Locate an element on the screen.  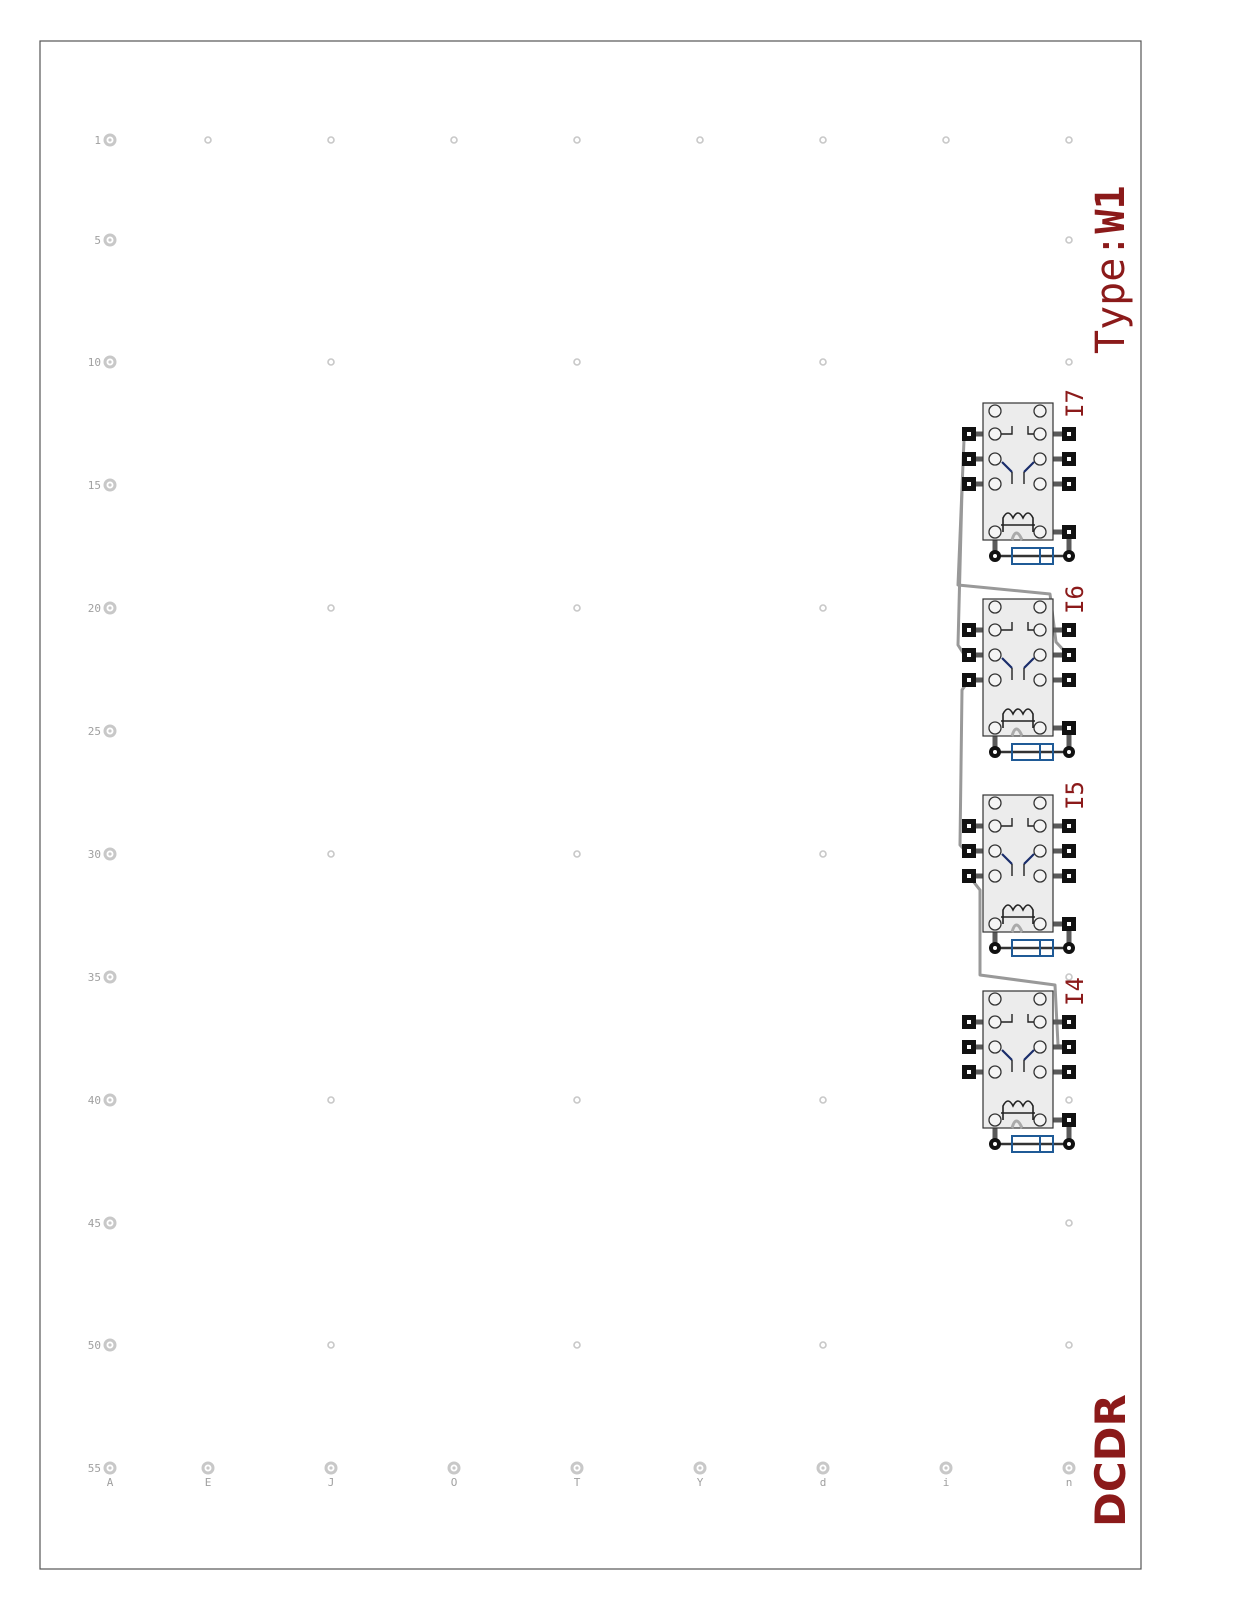
relay-label: I7 is located at coordinates (1075, 403).